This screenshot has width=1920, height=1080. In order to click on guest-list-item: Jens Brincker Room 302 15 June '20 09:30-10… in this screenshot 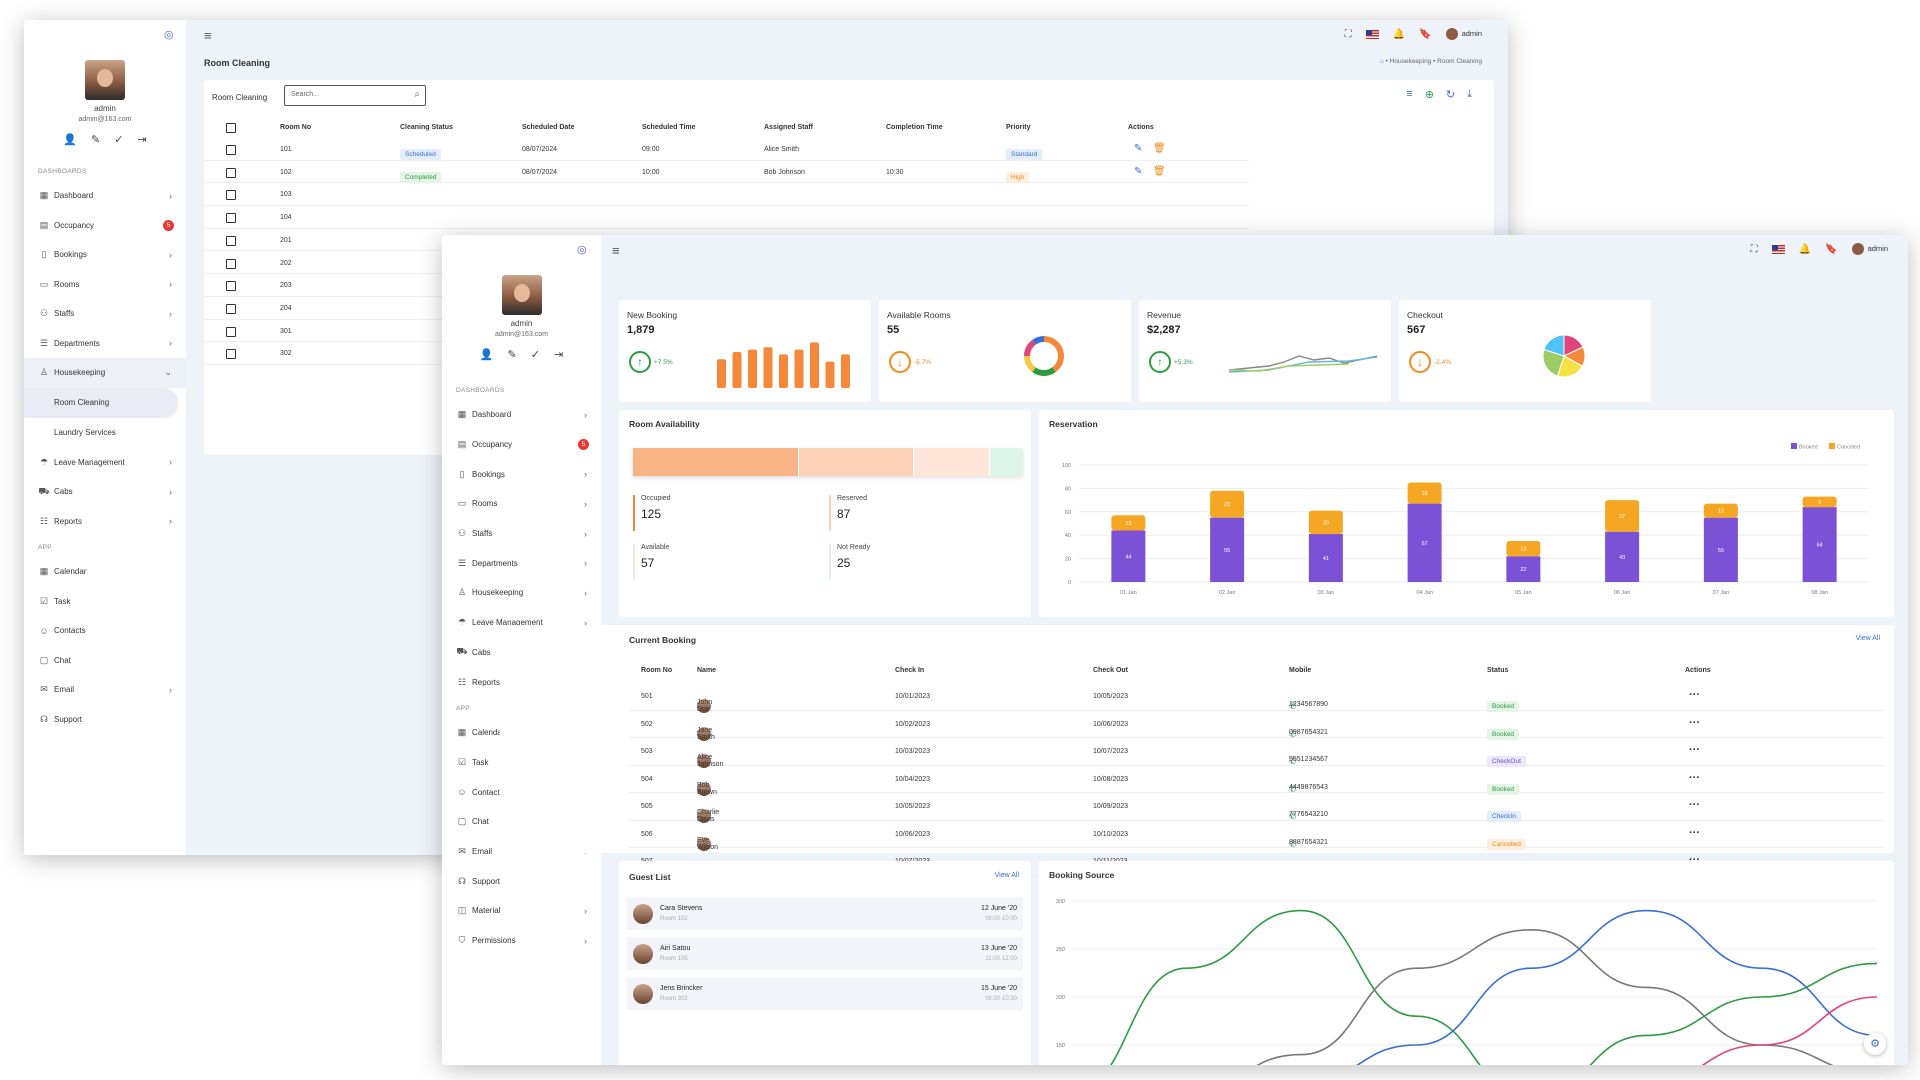, I will do `click(825, 993)`.